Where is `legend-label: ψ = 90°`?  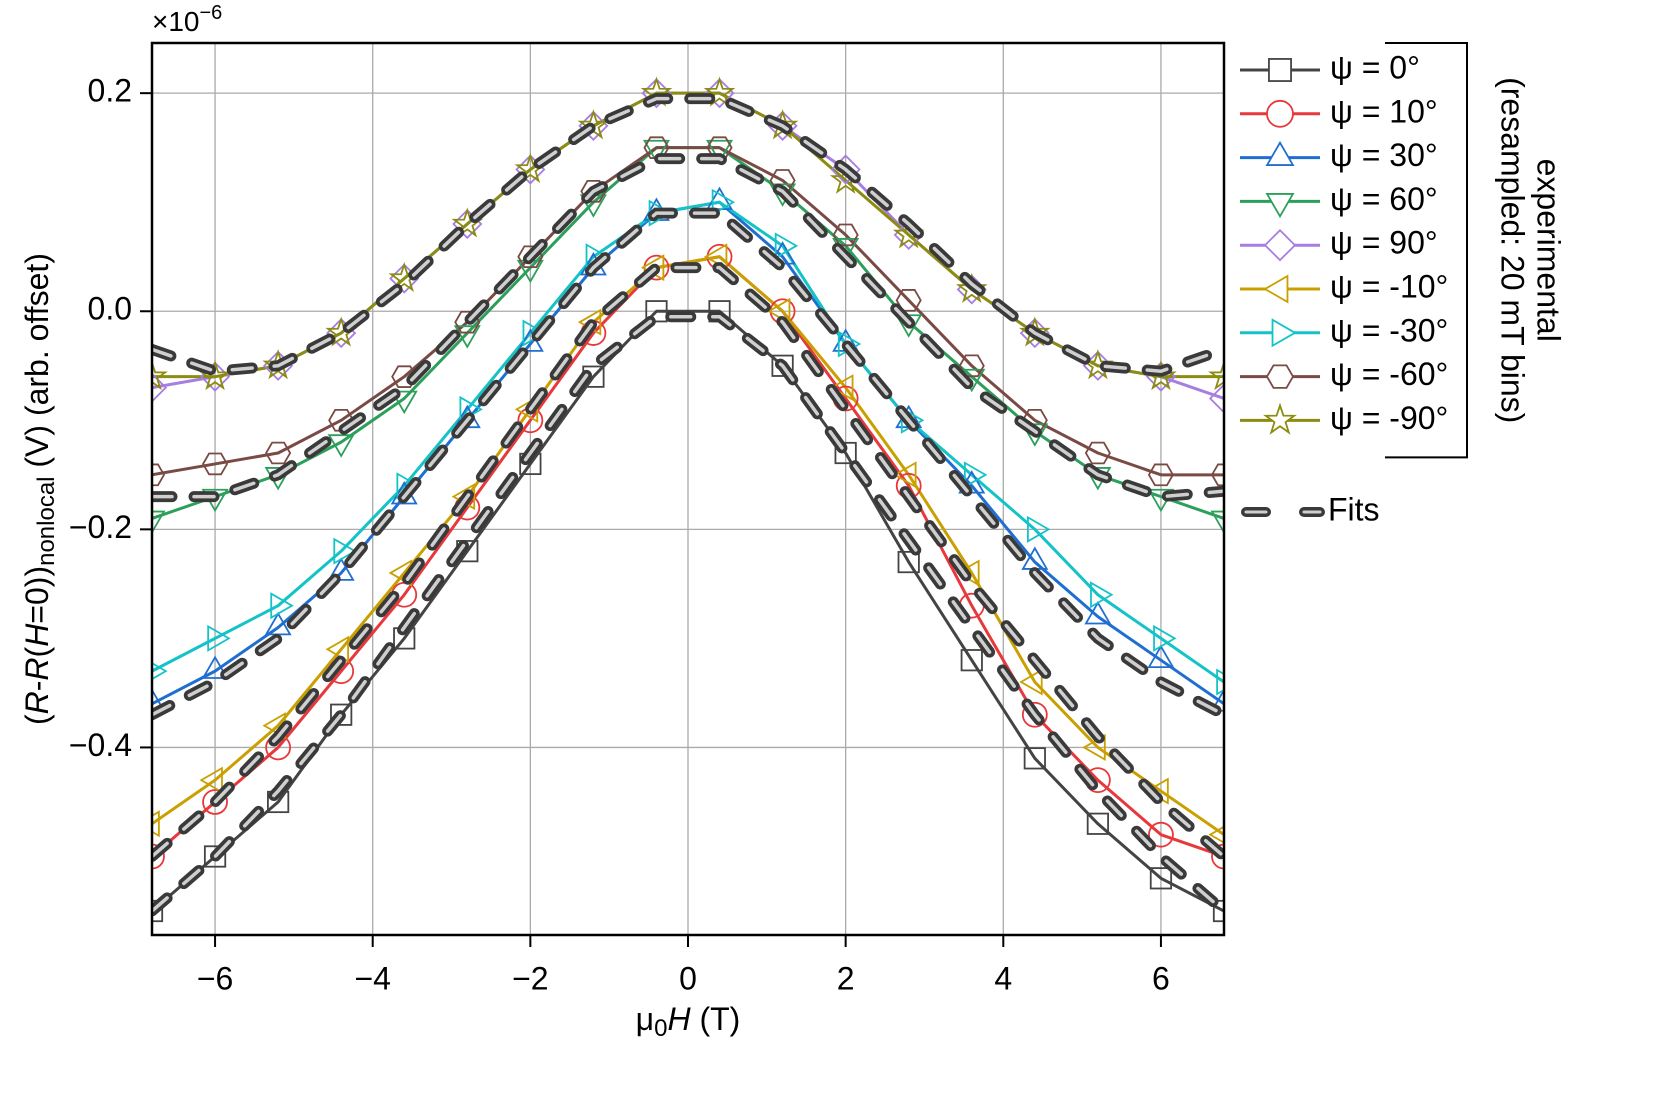
legend-label: ψ = 90° is located at coordinates (1384, 243).